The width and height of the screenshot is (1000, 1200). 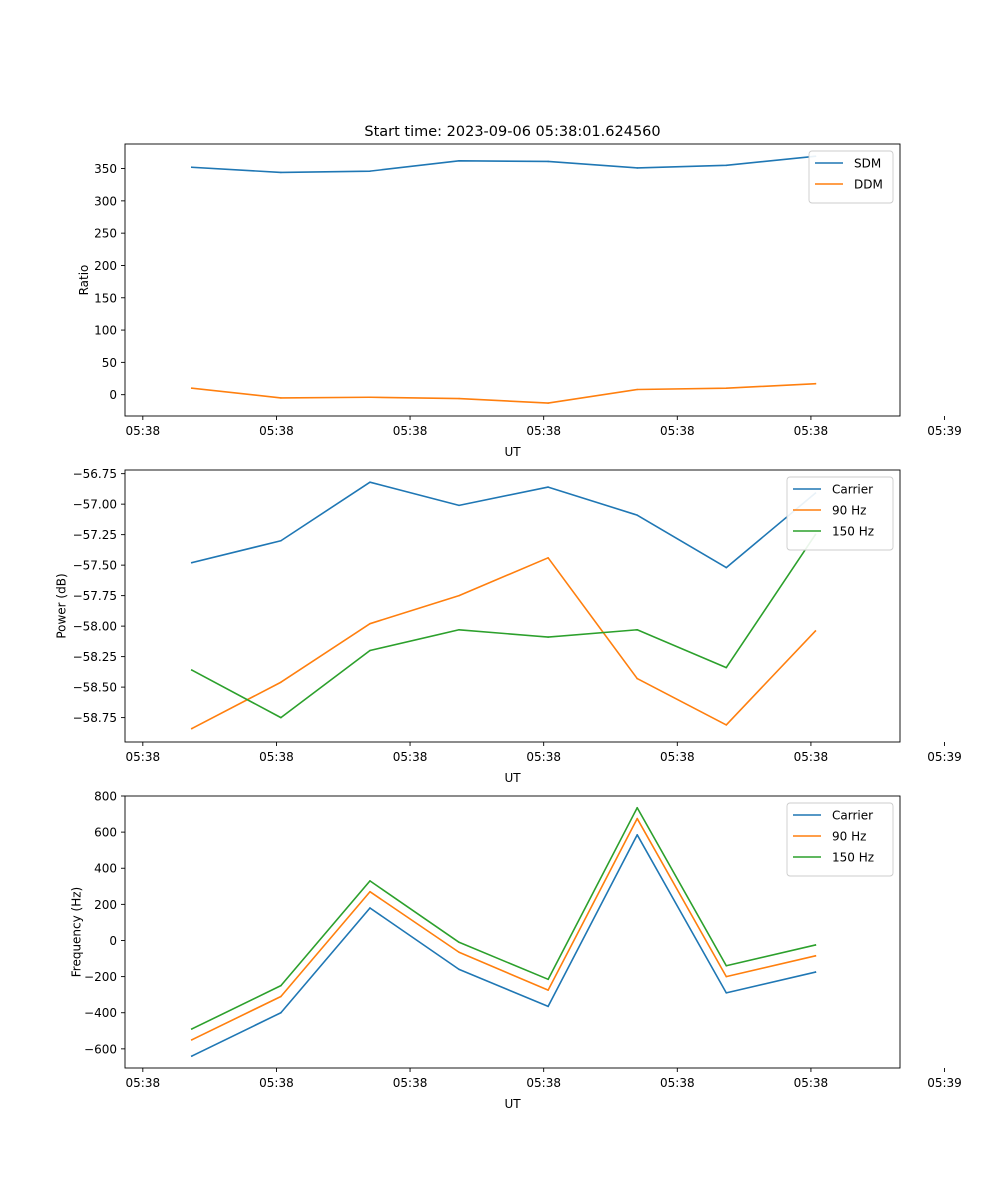 What do you see at coordinates (105, 169) in the screenshot?
I see `ratio-y-tick-label: 350` at bounding box center [105, 169].